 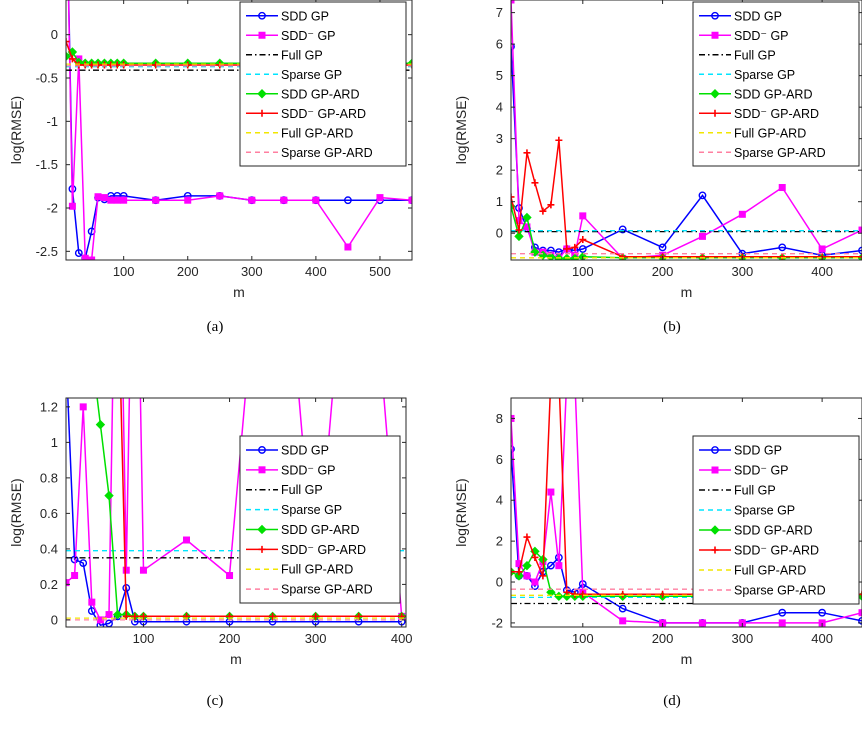 I want to click on y-tick-label: 0, so click(x=499, y=582).